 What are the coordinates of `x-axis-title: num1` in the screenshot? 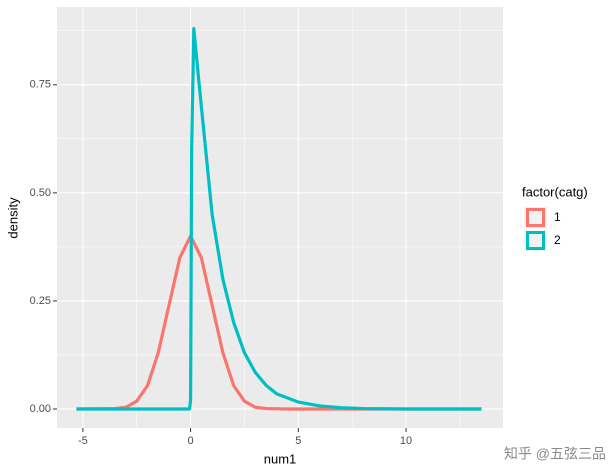 It's located at (280, 458).